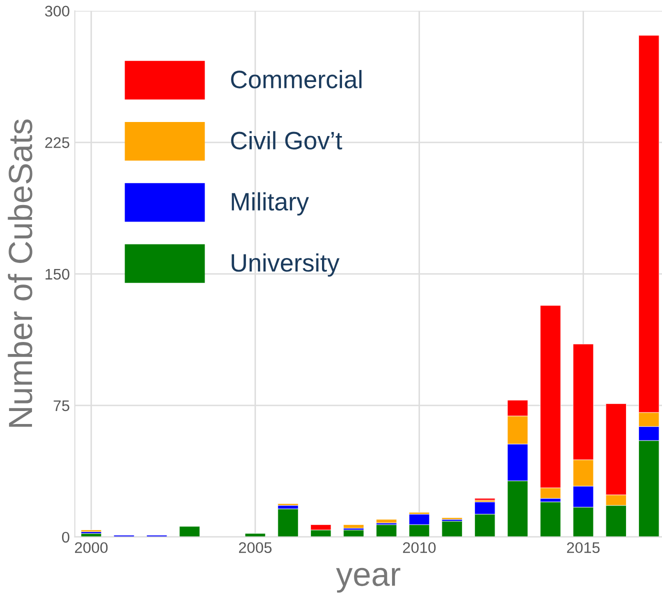 This screenshot has width=662, height=604. Describe the element at coordinates (419, 548) in the screenshot. I see `x-tick-label: 2010` at that location.